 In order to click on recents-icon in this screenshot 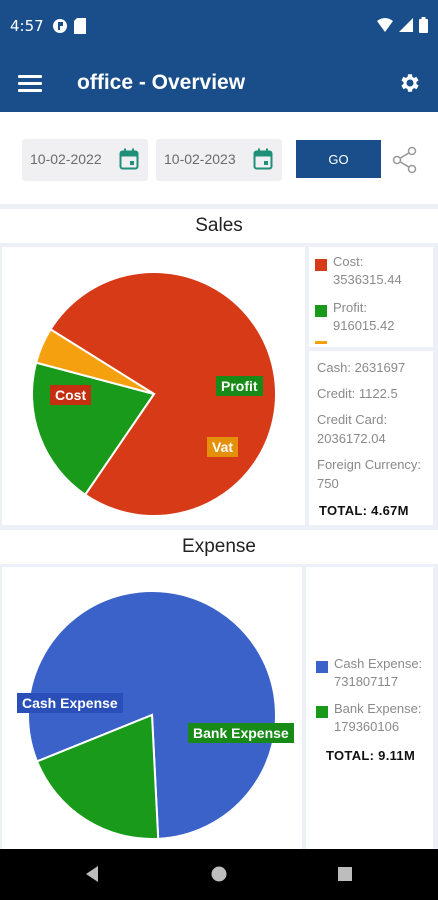, I will do `click(345, 874)`.